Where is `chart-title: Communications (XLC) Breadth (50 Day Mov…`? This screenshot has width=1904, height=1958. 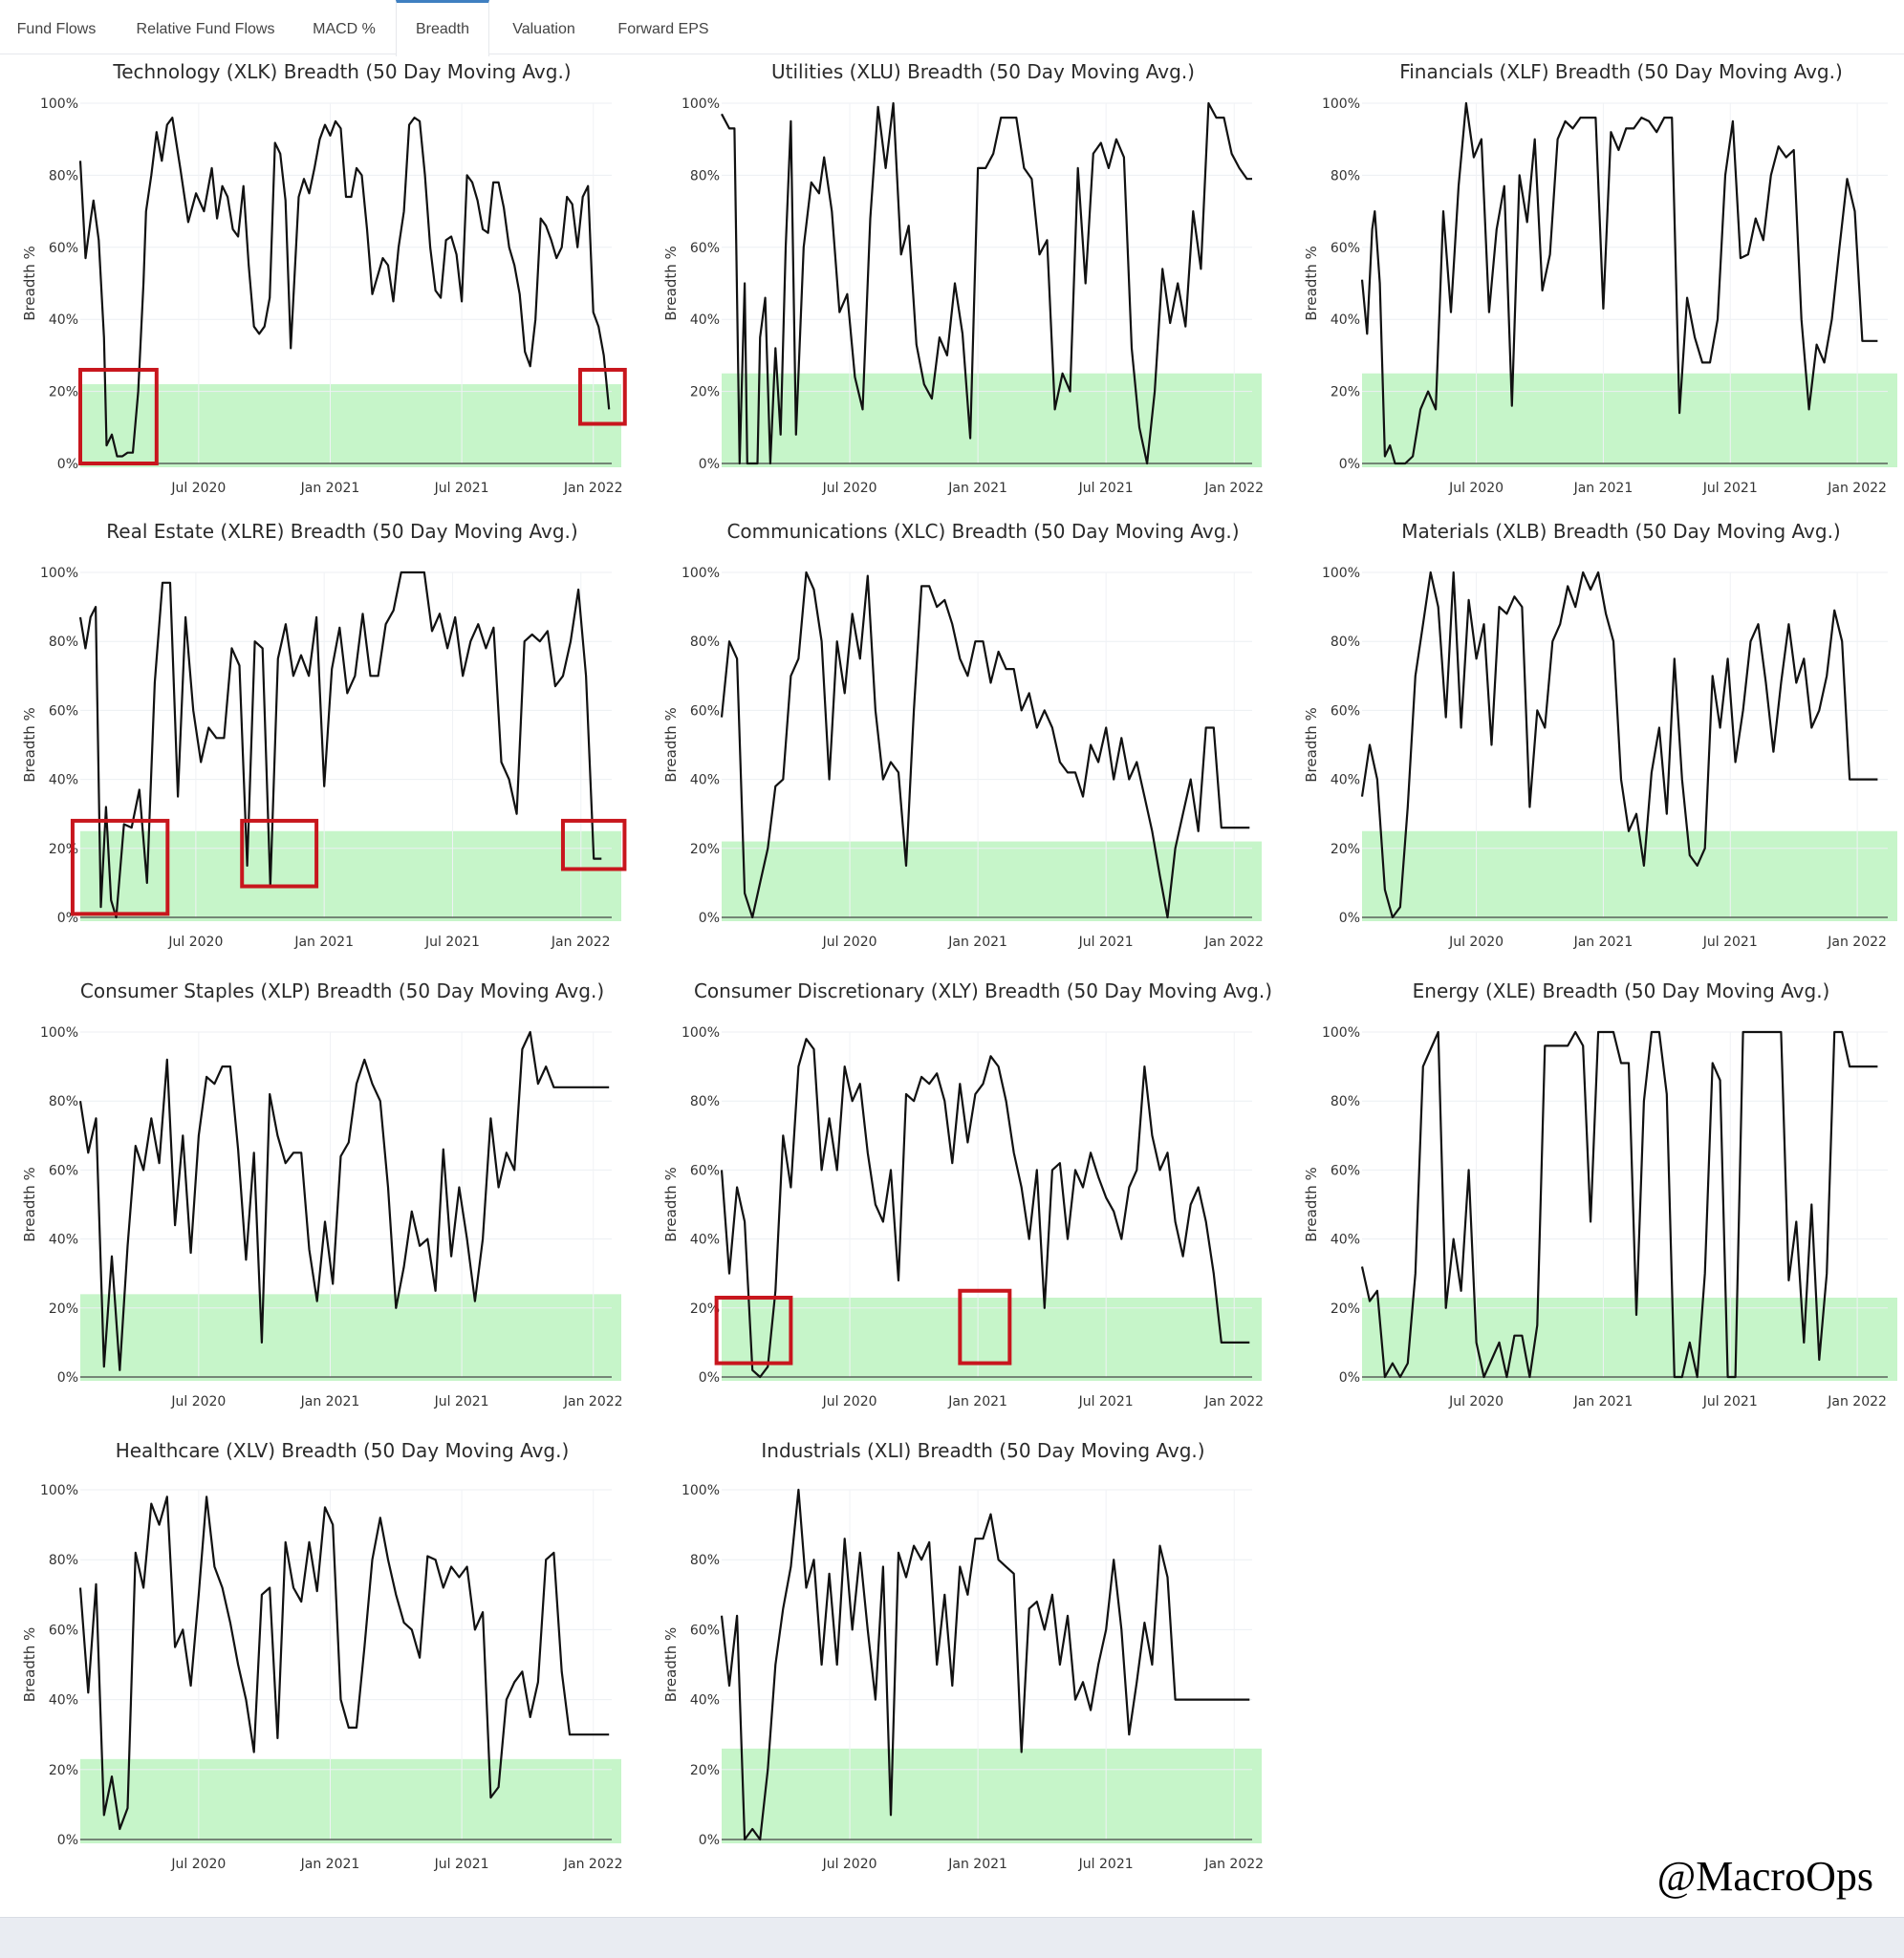 chart-title: Communications (XLC) Breadth (50 Day Mov… is located at coordinates (982, 531).